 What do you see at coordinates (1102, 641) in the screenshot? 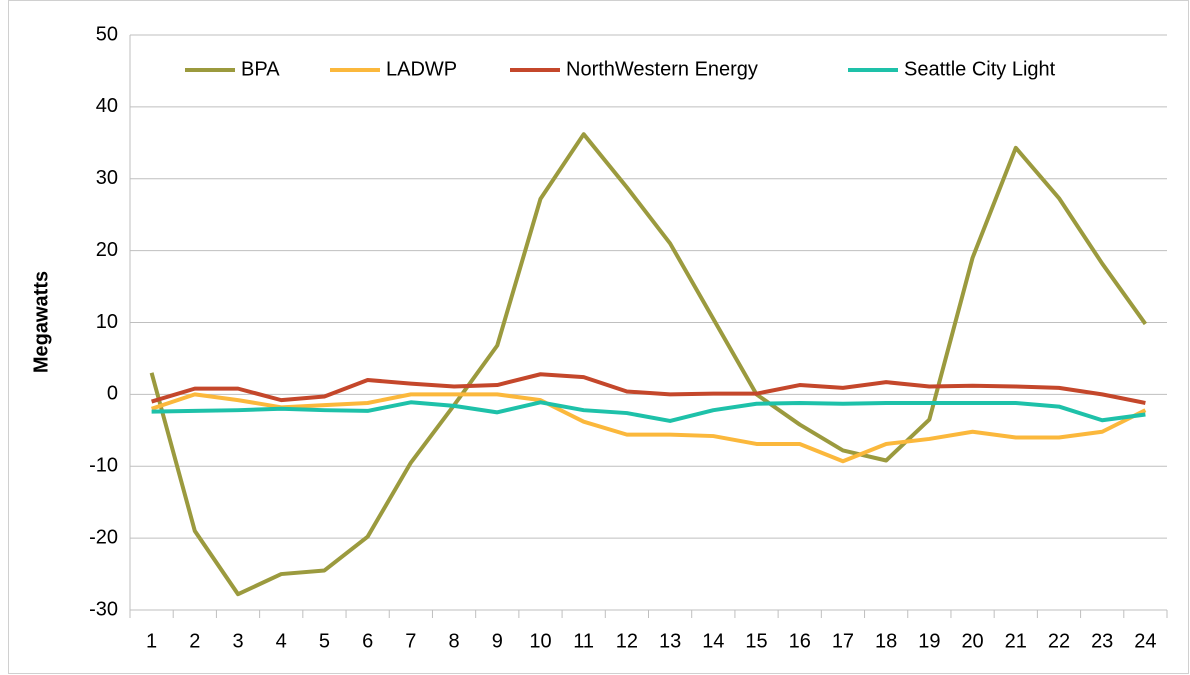
I see `x-tick-label: 23` at bounding box center [1102, 641].